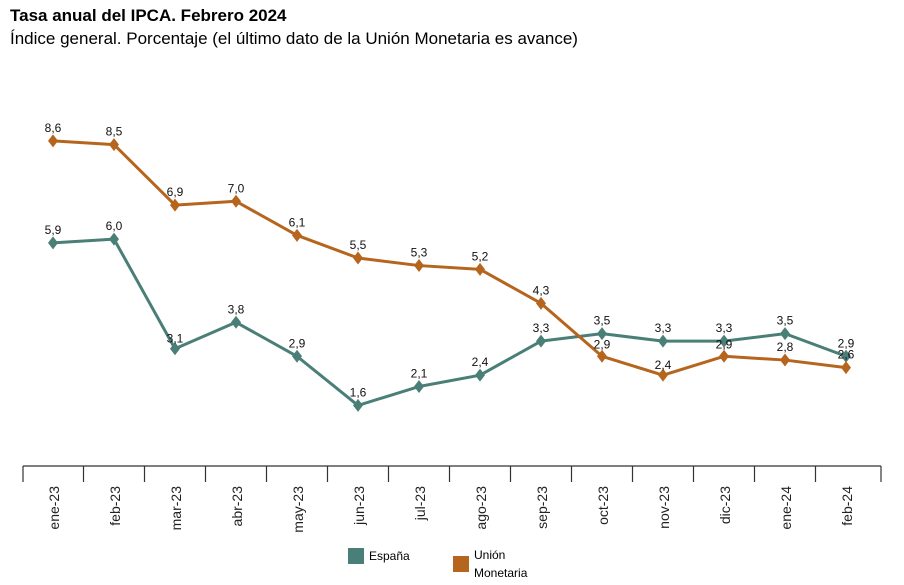  Describe the element at coordinates (359, 506) in the screenshot. I see `x-tick-label: jun-23` at that location.